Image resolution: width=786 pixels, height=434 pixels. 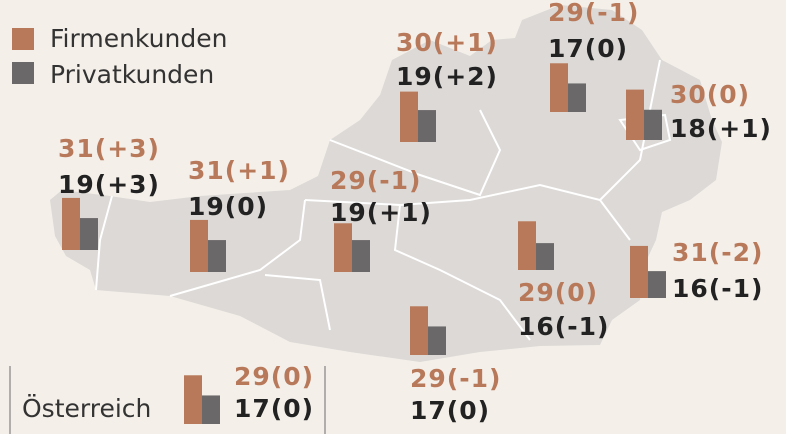 What do you see at coordinates (132, 74) in the screenshot?
I see `legend-label: Privatkunden` at bounding box center [132, 74].